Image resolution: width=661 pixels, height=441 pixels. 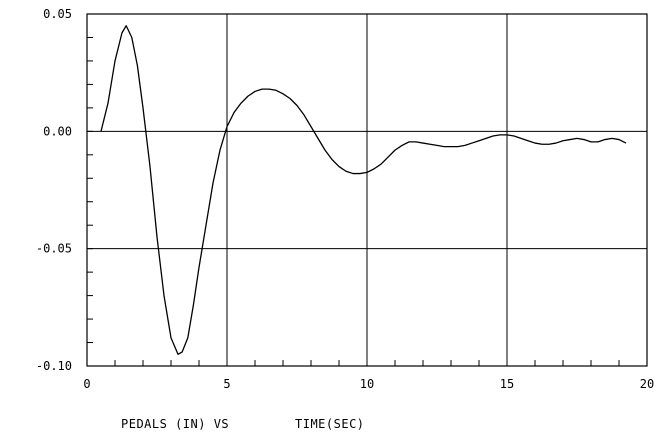 I want to click on x-tick-label: 20, so click(x=647, y=384).